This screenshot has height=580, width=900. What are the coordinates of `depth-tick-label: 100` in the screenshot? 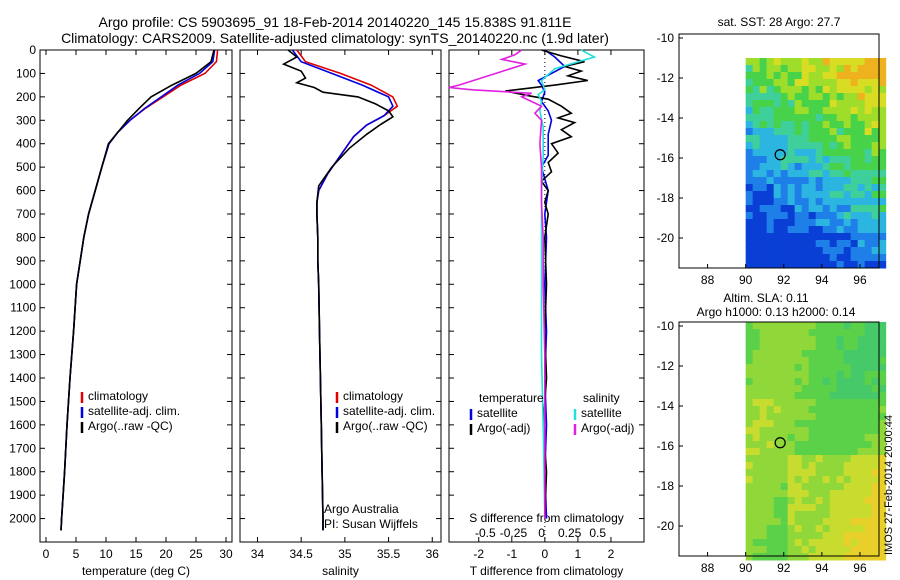 It's located at (26, 73).